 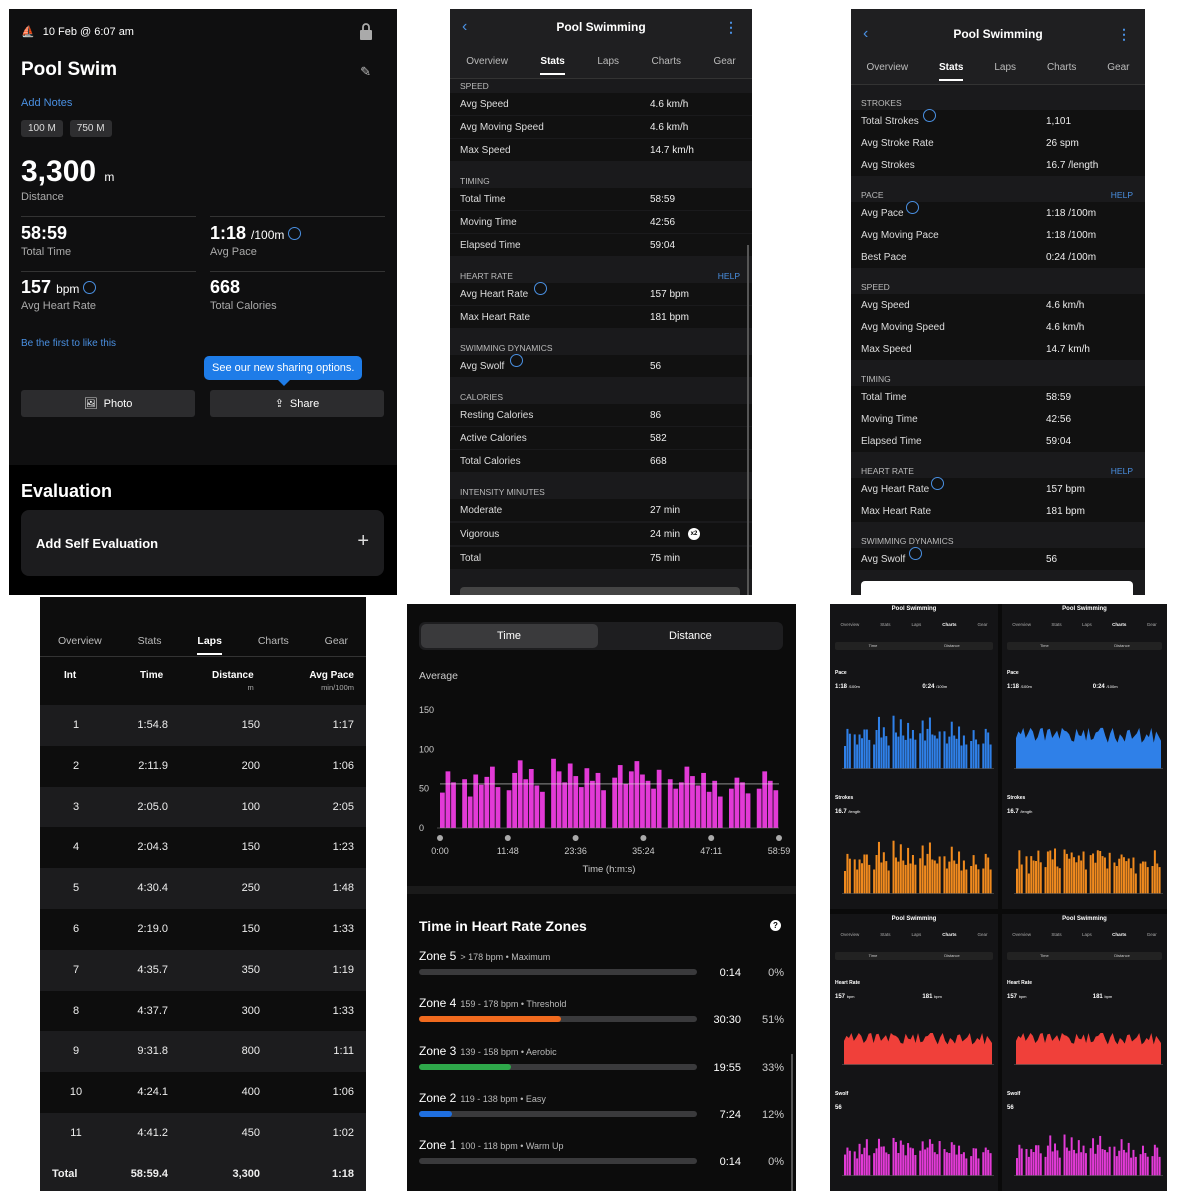 What do you see at coordinates (69, 343) in the screenshot?
I see `like-link: Be the first to like this` at bounding box center [69, 343].